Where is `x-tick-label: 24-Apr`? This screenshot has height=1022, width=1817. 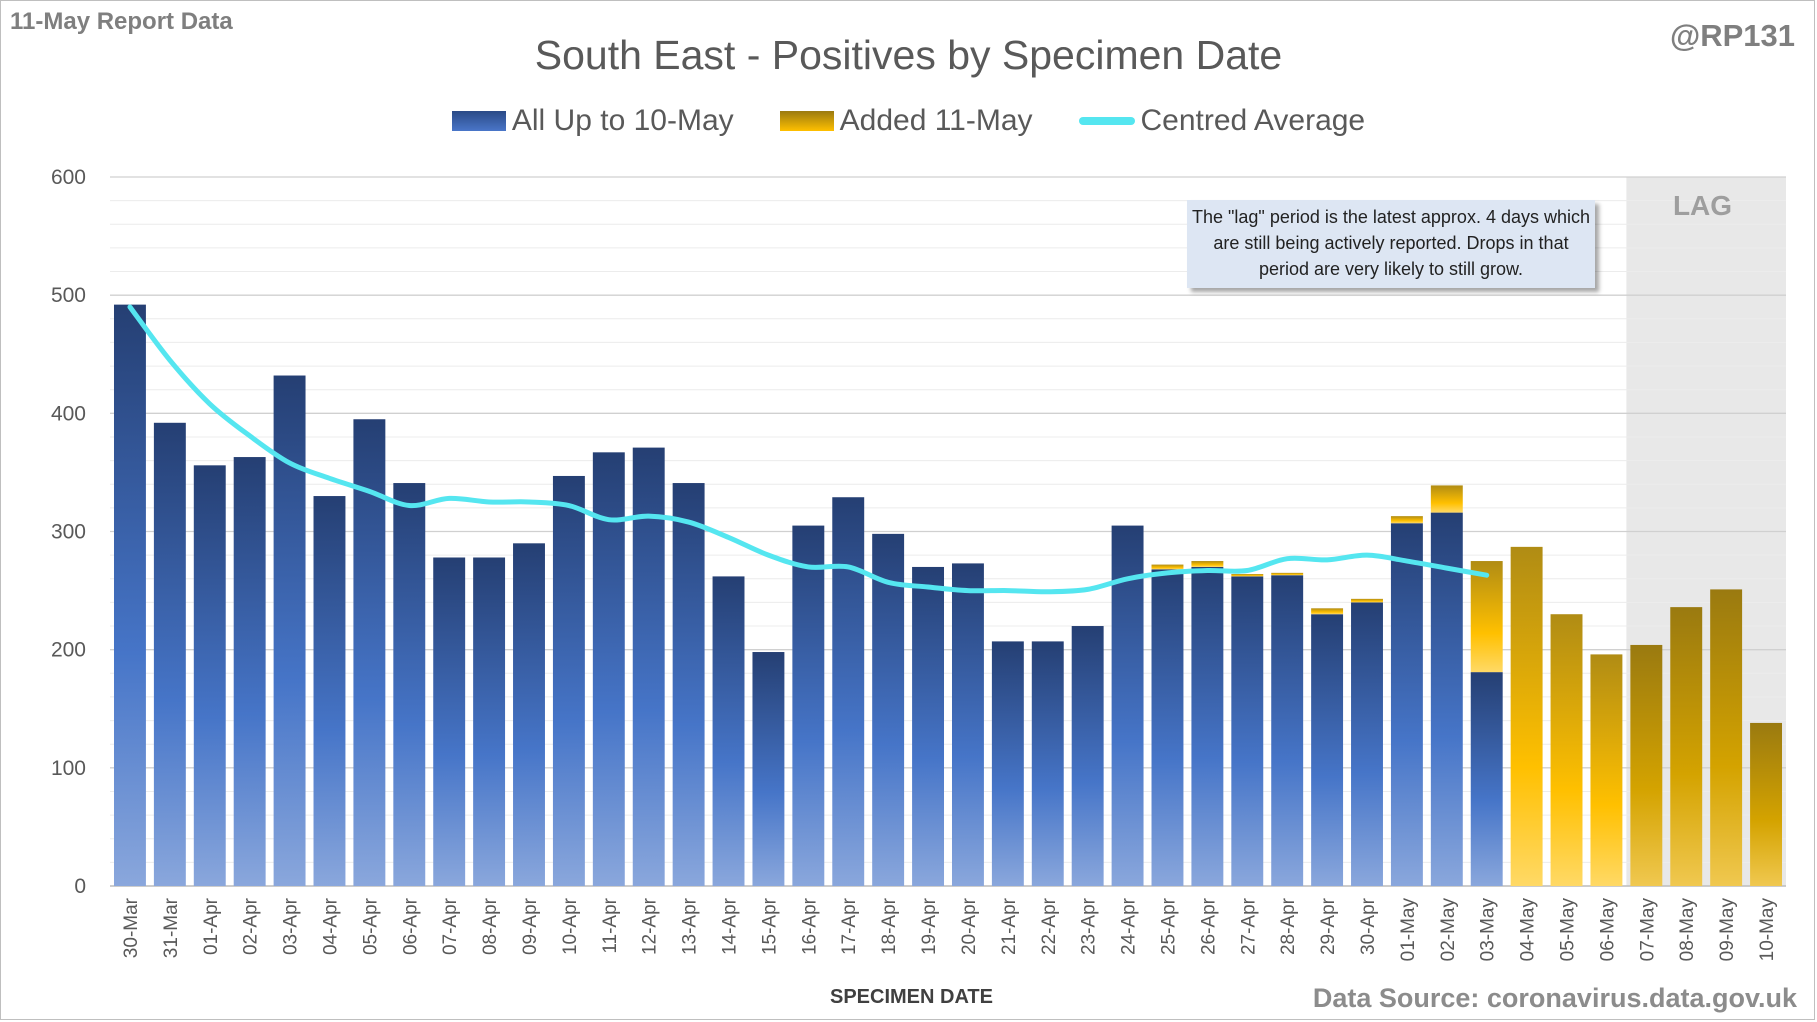
x-tick-label: 24-Apr is located at coordinates (1129, 926).